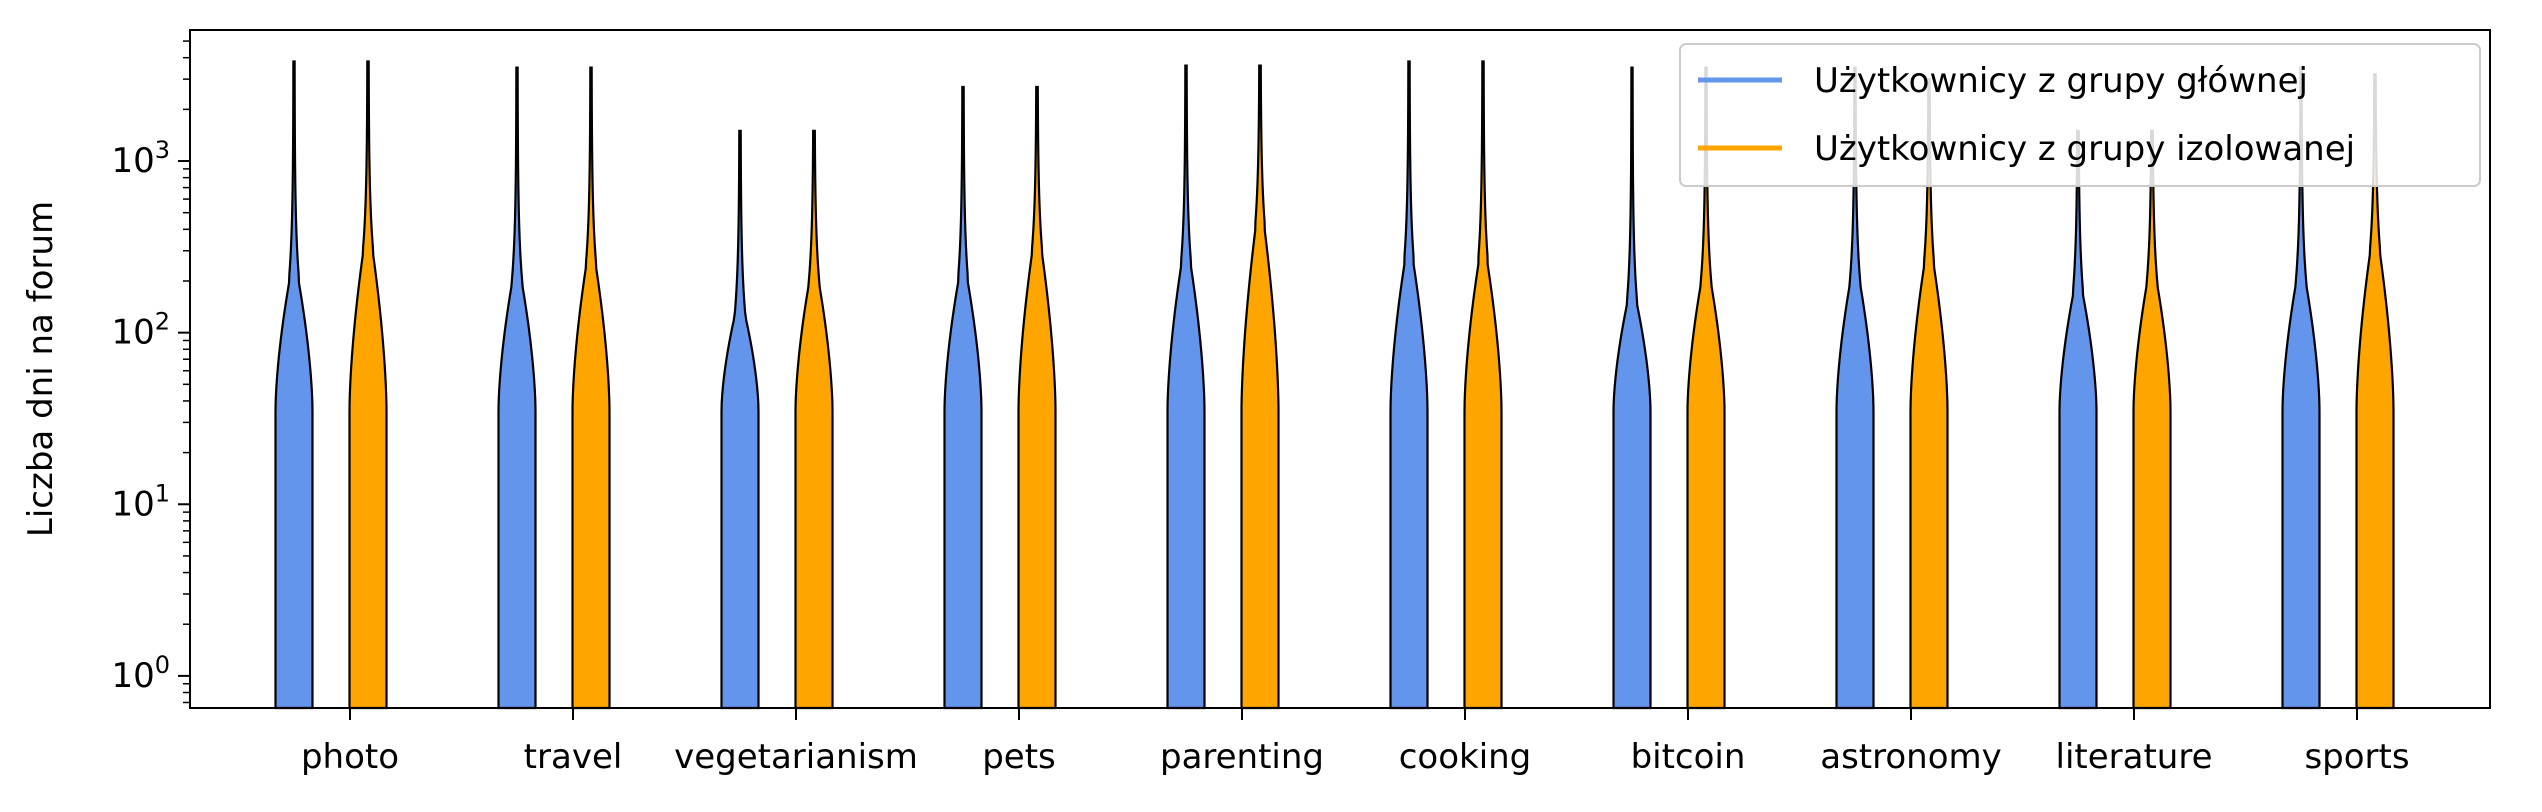  What do you see at coordinates (162, 493) in the screenshot?
I see `y-tick-exponent: 1` at bounding box center [162, 493].